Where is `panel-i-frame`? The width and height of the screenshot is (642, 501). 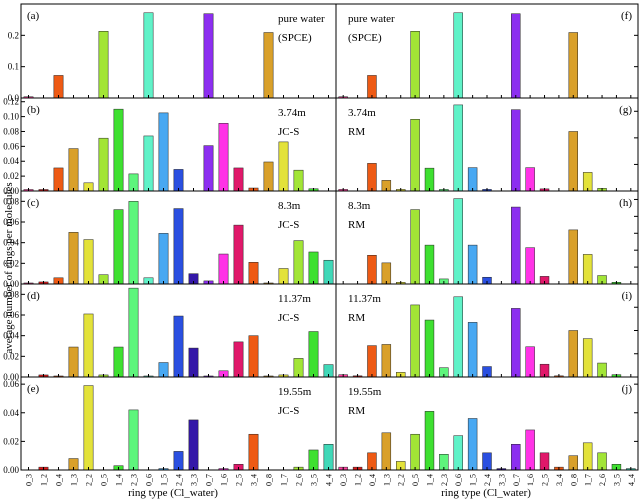 panel-i-frame is located at coordinates (487, 330).